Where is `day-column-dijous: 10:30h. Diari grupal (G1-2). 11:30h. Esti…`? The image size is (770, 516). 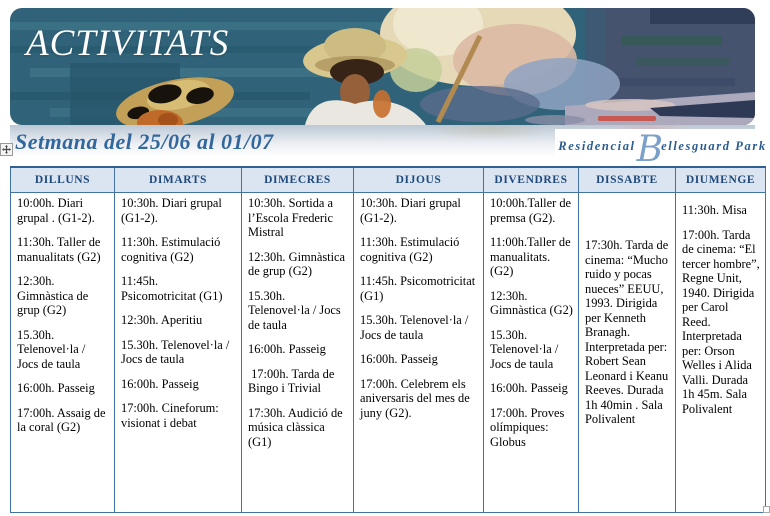
day-column-dijous: 10:30h. Diari grupal (G1-2). 11:30h. Esti… is located at coordinates (418, 352).